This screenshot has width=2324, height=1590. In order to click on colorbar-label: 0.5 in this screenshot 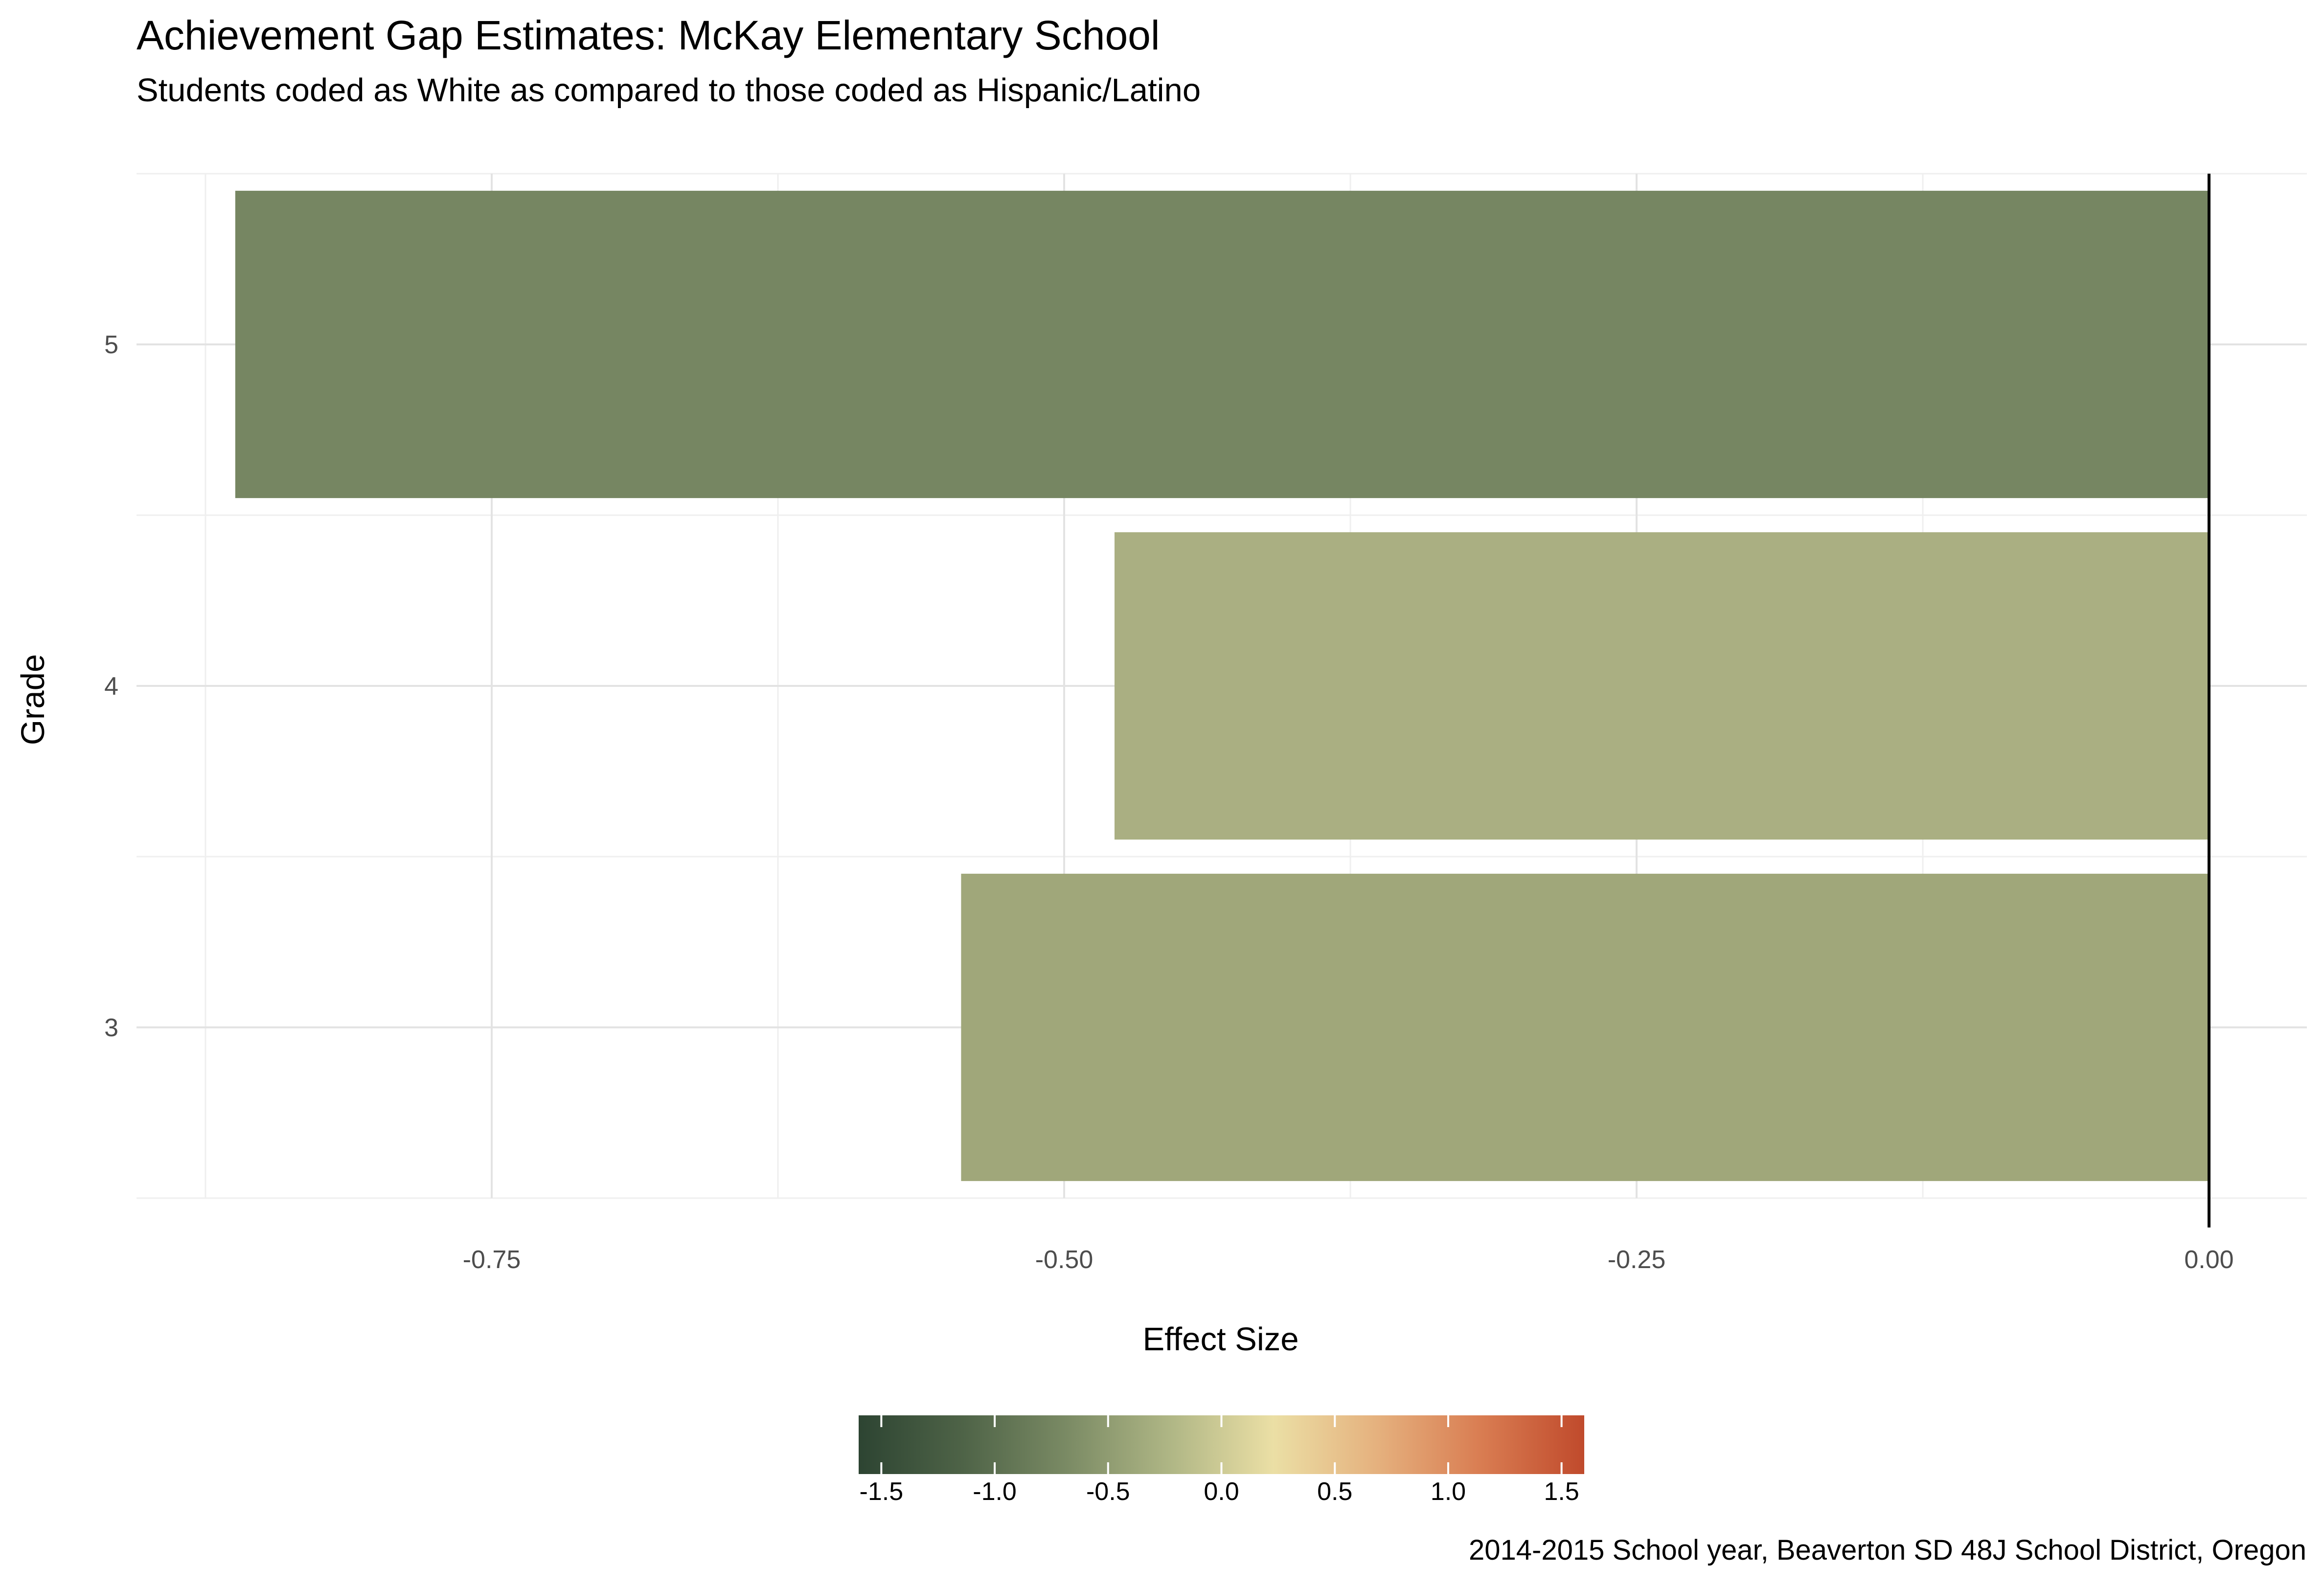, I will do `click(1335, 1492)`.